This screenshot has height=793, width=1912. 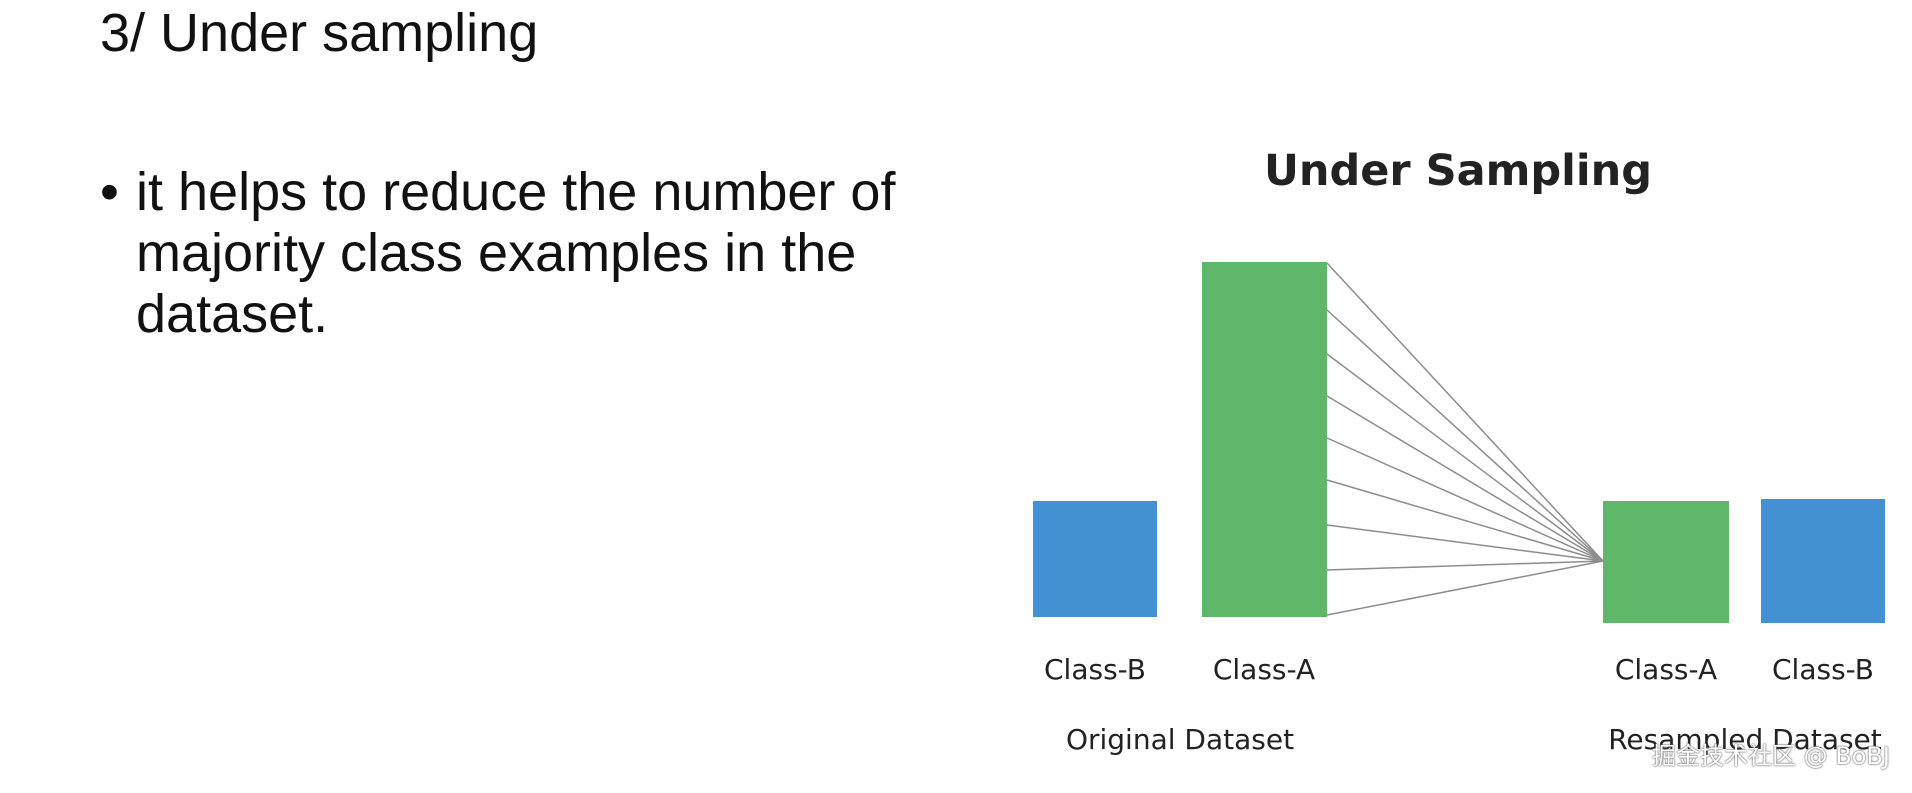 What do you see at coordinates (1095, 559) in the screenshot?
I see `original-class-b-bar` at bounding box center [1095, 559].